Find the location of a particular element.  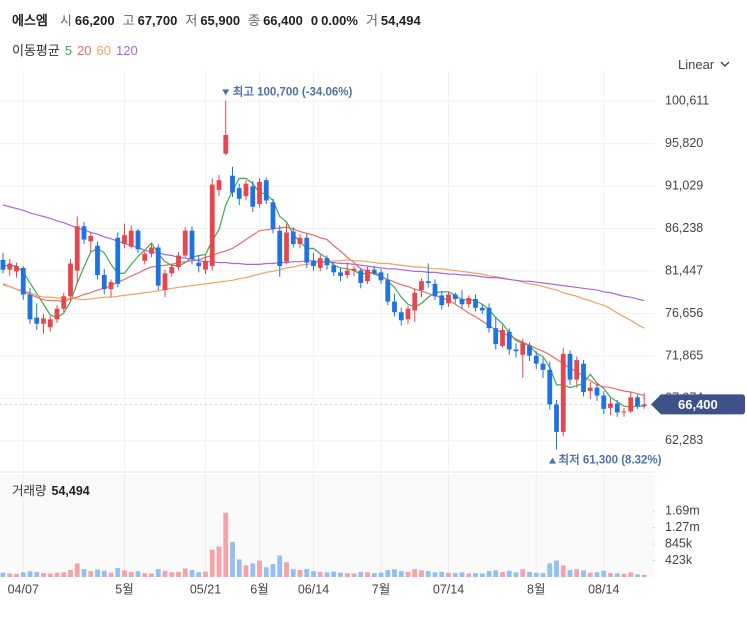

x-tick-label: 5월 is located at coordinates (124, 589).